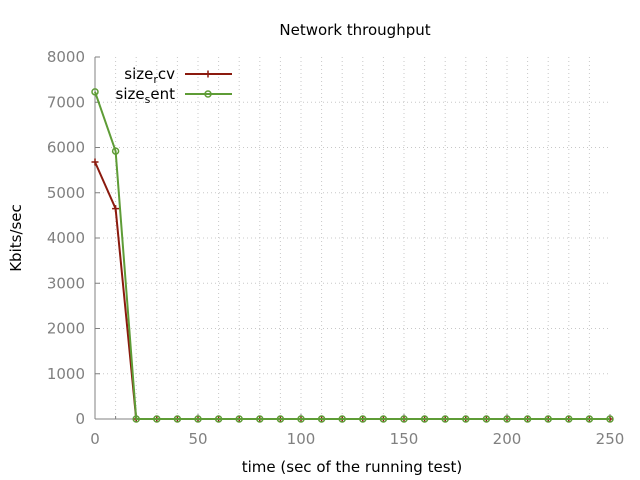 Image resolution: width=640 pixels, height=480 pixels. Describe the element at coordinates (66, 374) in the screenshot. I see `y-tick-label: 1000` at that location.